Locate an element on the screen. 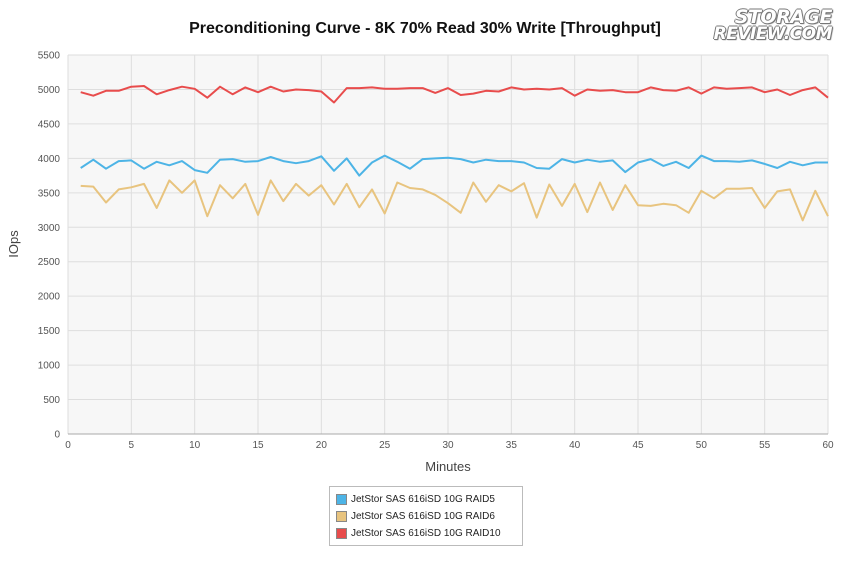  x-tick-label: 15 is located at coordinates (258, 445).